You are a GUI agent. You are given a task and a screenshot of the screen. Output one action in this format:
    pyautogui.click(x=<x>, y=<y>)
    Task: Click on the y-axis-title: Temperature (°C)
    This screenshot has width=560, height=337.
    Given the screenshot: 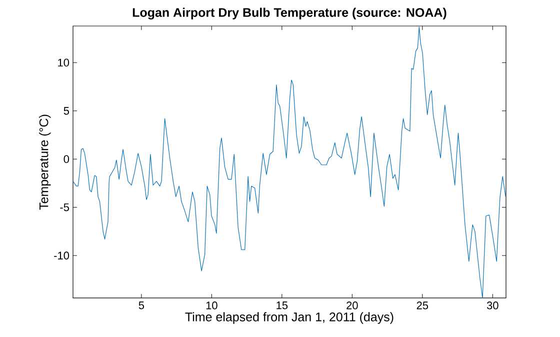 What is the action you would take?
    pyautogui.click(x=45, y=162)
    